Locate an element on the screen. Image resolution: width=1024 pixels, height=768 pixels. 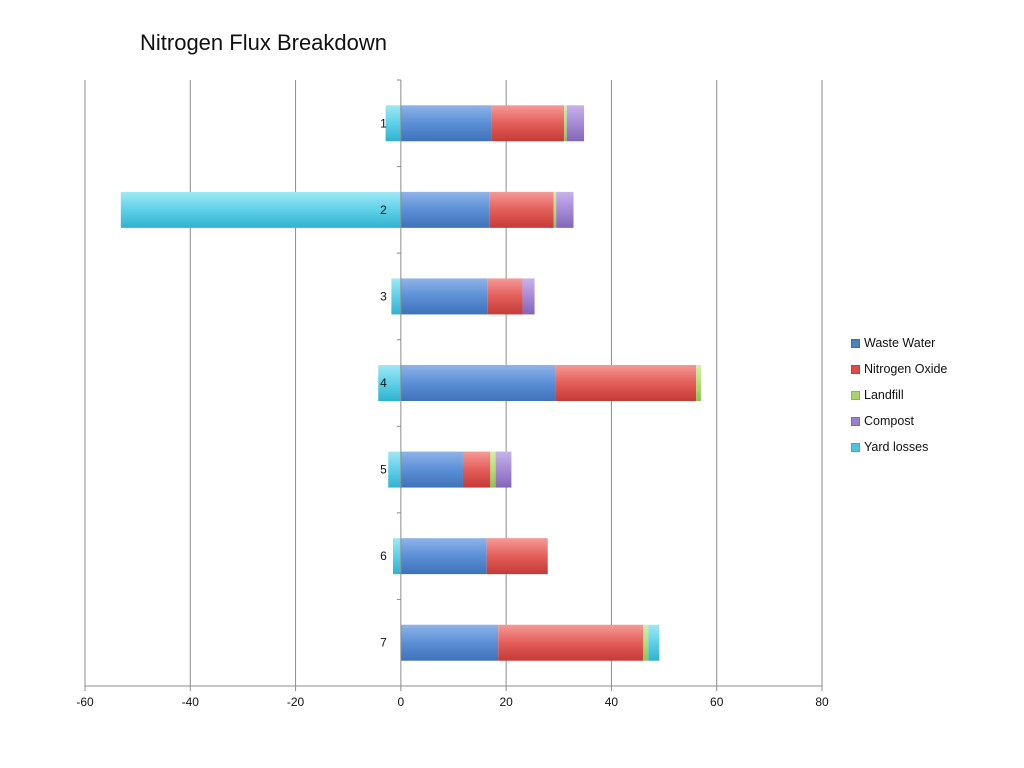
legend-item: Landfill is located at coordinates (899, 395).